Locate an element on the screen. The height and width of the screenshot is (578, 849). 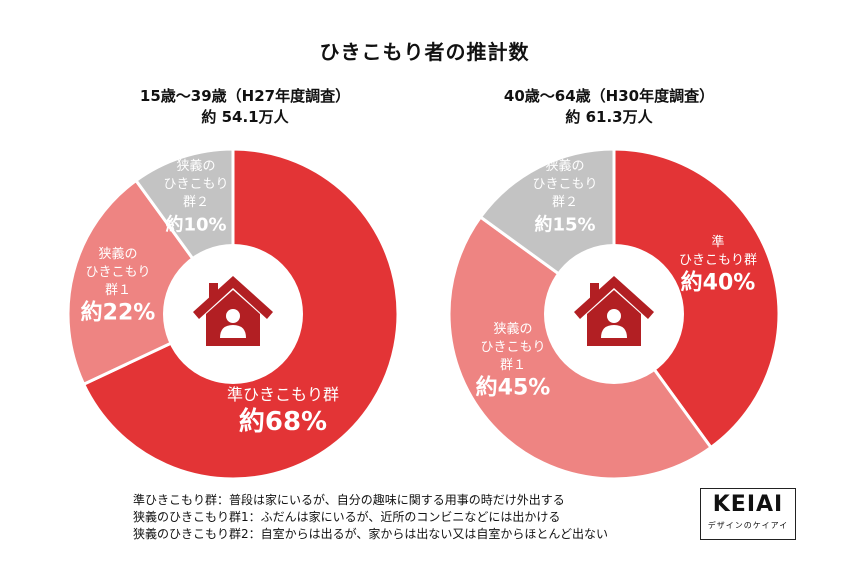
chart-left-header: 15歳〜39歳（H27年度調査） 約 54.1万人 is located at coordinates (245, 107).